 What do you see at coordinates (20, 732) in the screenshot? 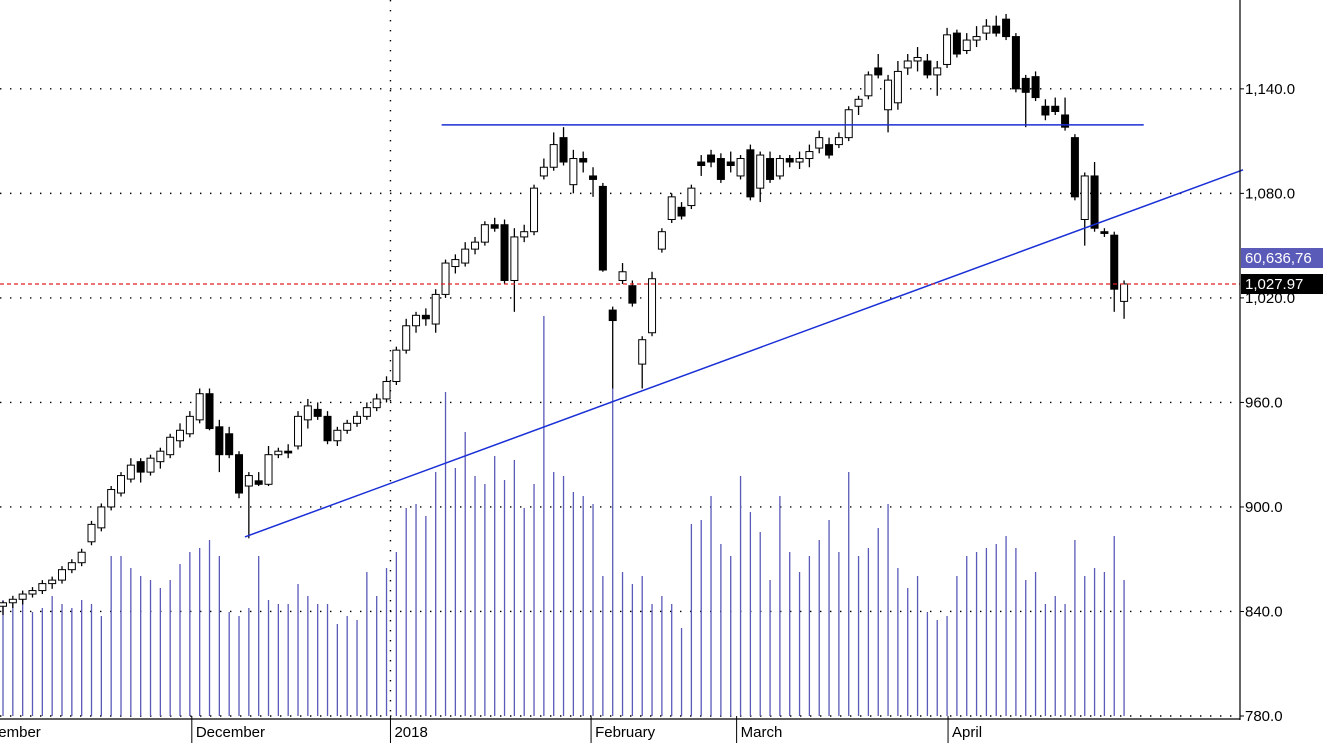
I see `x-tick-label: November` at bounding box center [20, 732].